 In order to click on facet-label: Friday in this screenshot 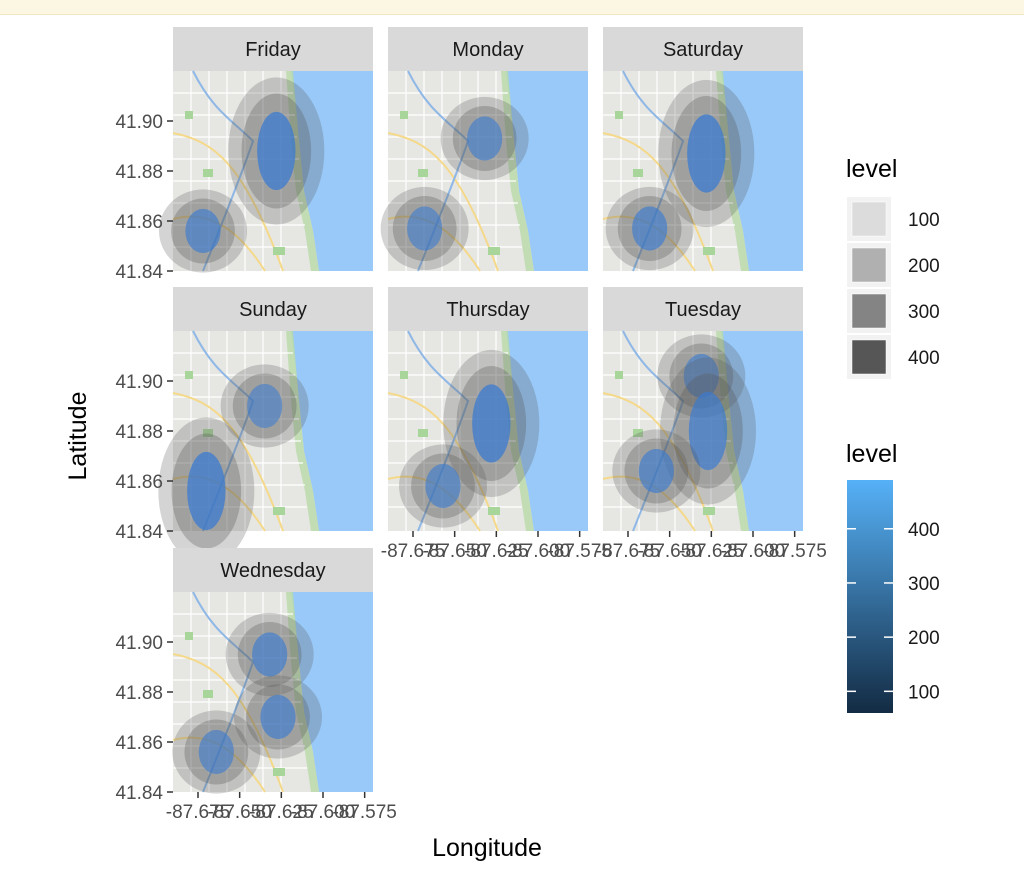, I will do `click(273, 50)`.